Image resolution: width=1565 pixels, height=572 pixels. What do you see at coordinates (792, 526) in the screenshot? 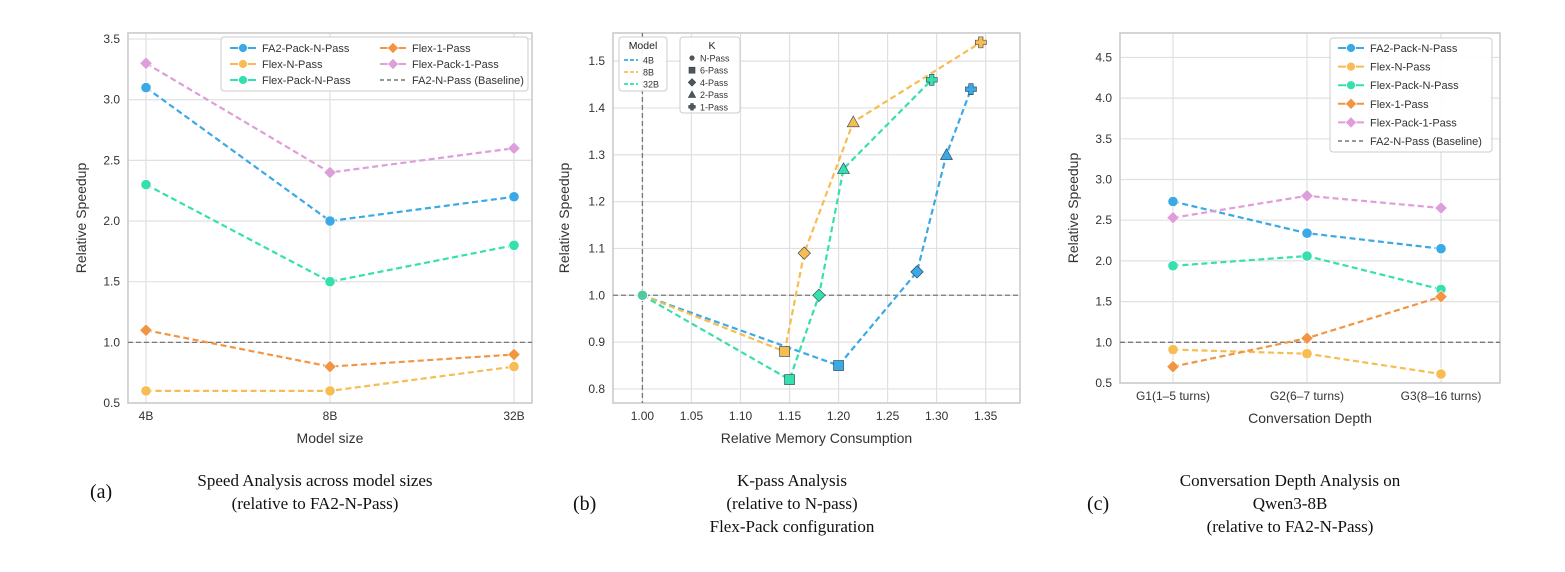
I see `caption-line: Flex-Pack configuration` at bounding box center [792, 526].